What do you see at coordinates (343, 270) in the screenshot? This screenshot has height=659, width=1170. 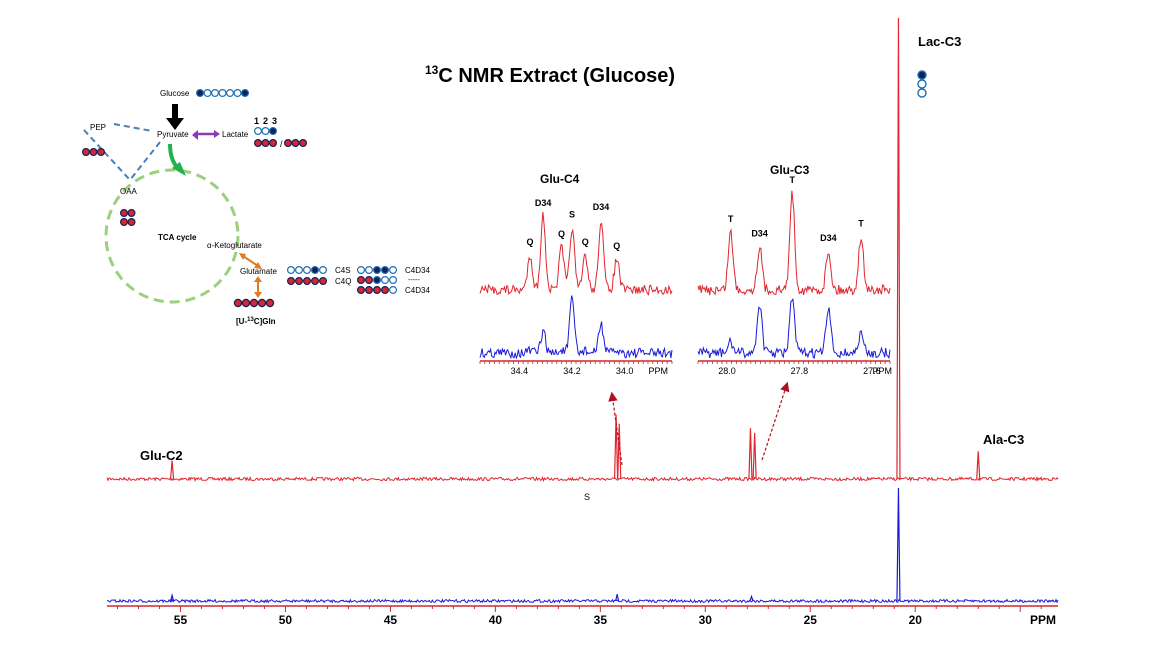 I see `label-c4s: C4S` at bounding box center [343, 270].